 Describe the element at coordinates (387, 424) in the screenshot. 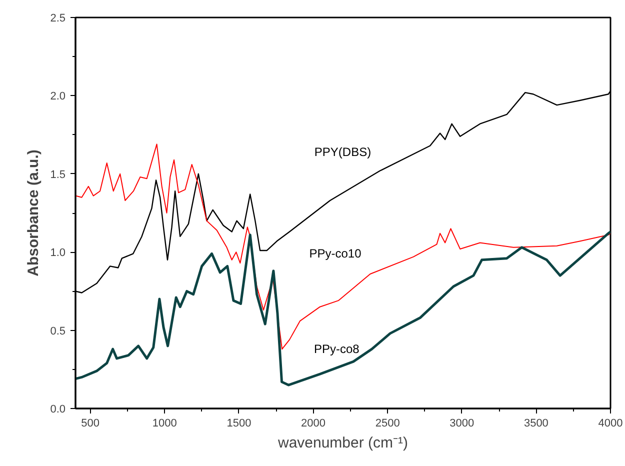

I see `x-tick-label: 2500` at that location.